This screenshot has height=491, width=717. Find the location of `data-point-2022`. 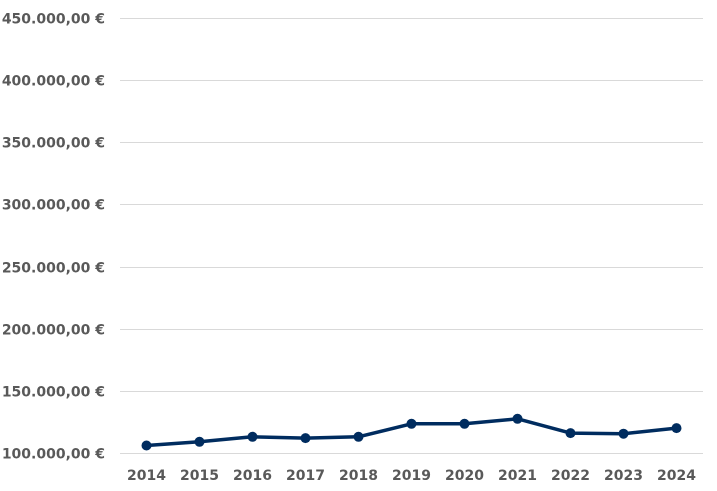

data-point-2022 is located at coordinates (570, 433).